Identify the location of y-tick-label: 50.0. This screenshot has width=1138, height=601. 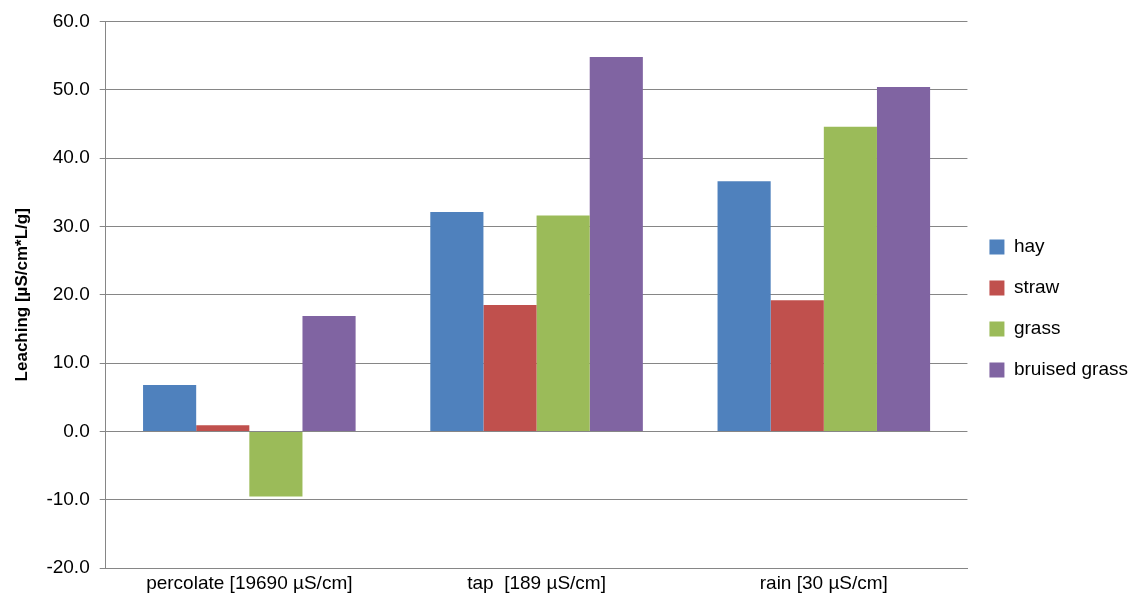
(71, 88).